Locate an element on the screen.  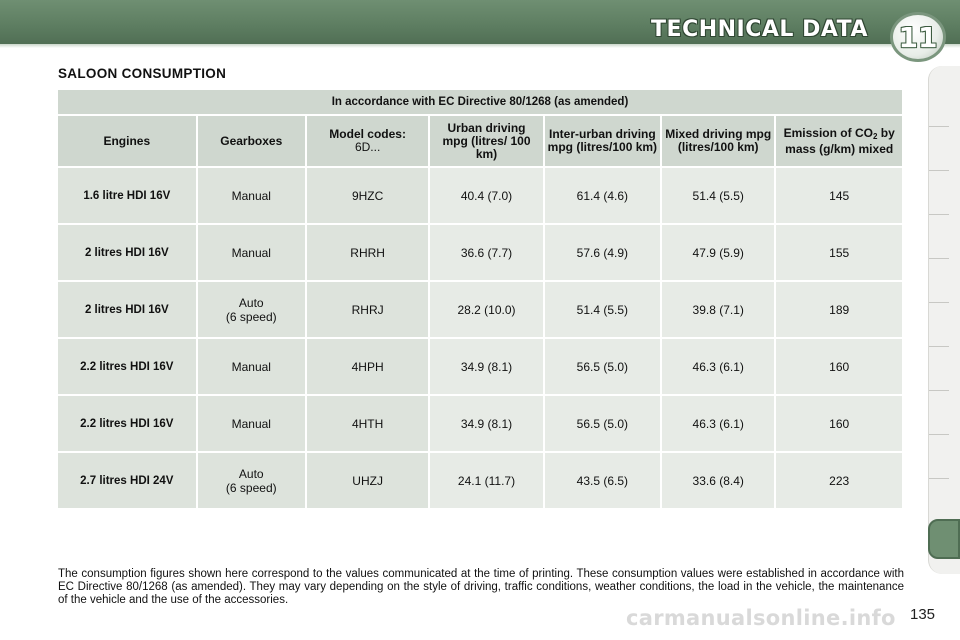
model-codes-label: Model codes: is located at coordinates (367, 134).